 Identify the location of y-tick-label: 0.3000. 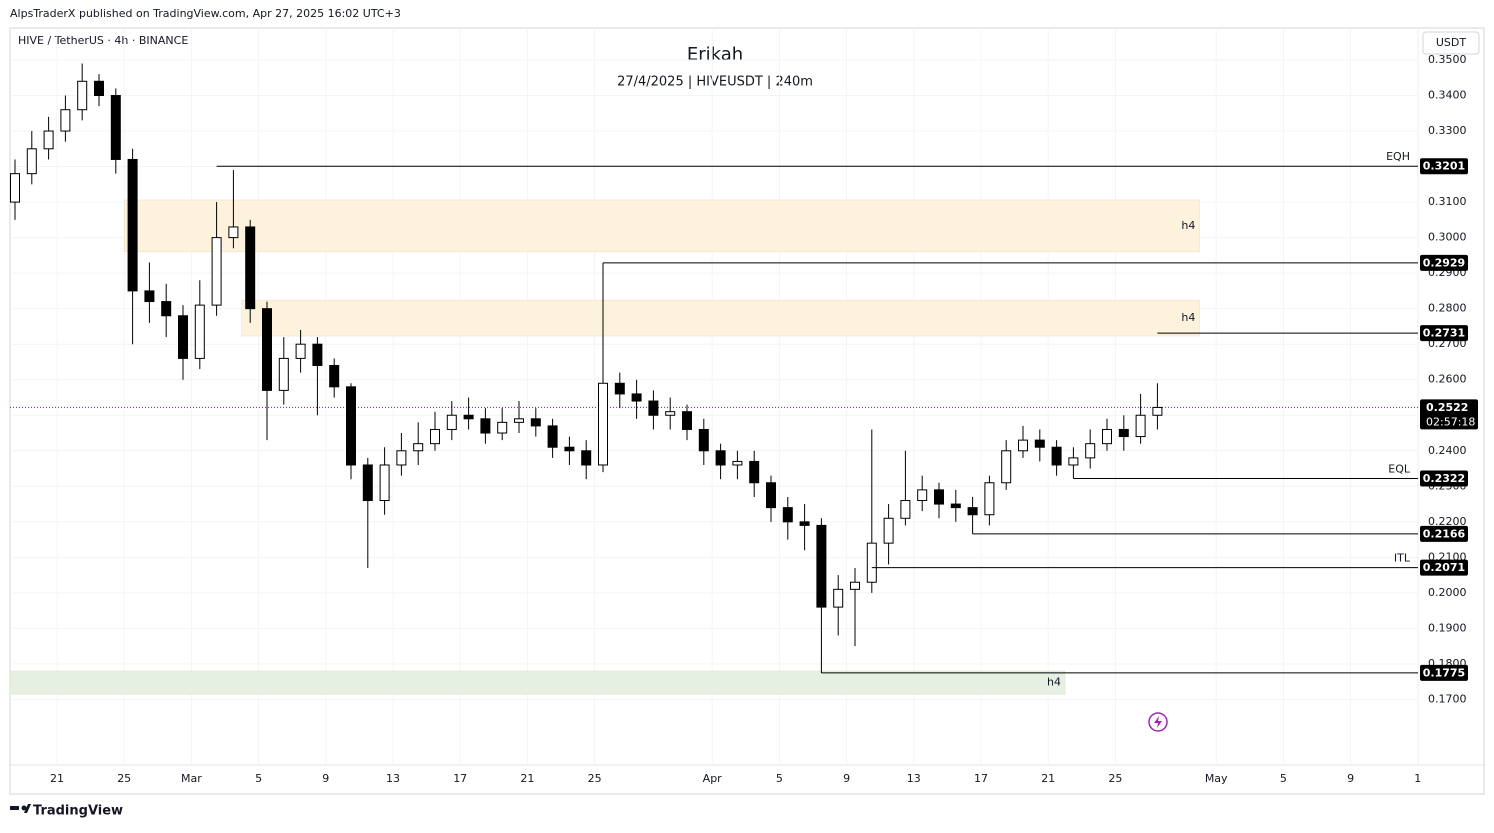
(1447, 237).